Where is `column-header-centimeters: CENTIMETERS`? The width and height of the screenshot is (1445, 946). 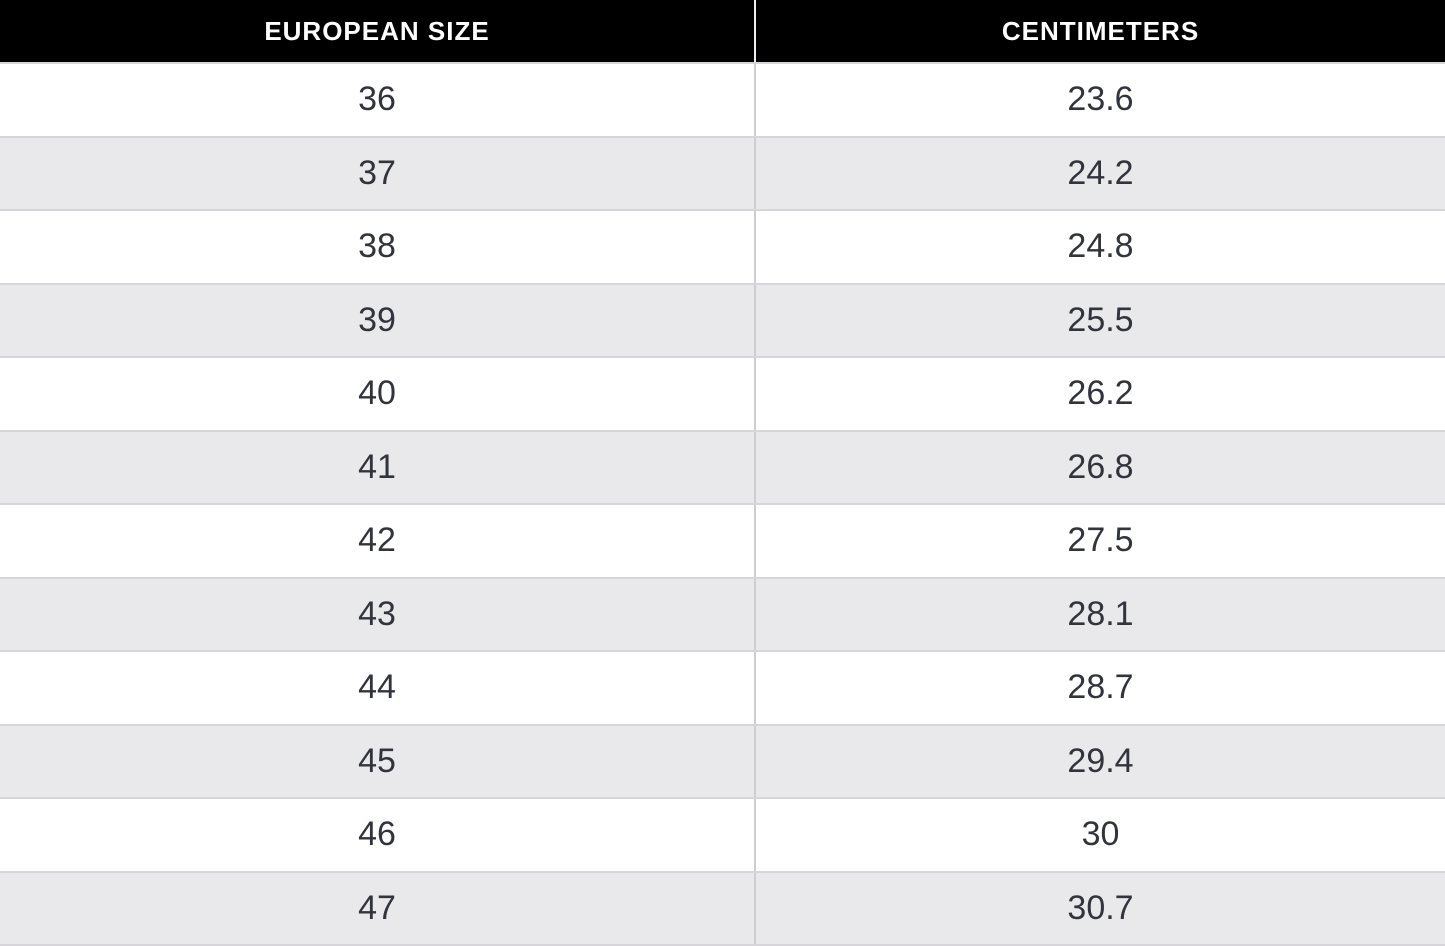
column-header-centimeters: CENTIMETERS is located at coordinates (1100, 32).